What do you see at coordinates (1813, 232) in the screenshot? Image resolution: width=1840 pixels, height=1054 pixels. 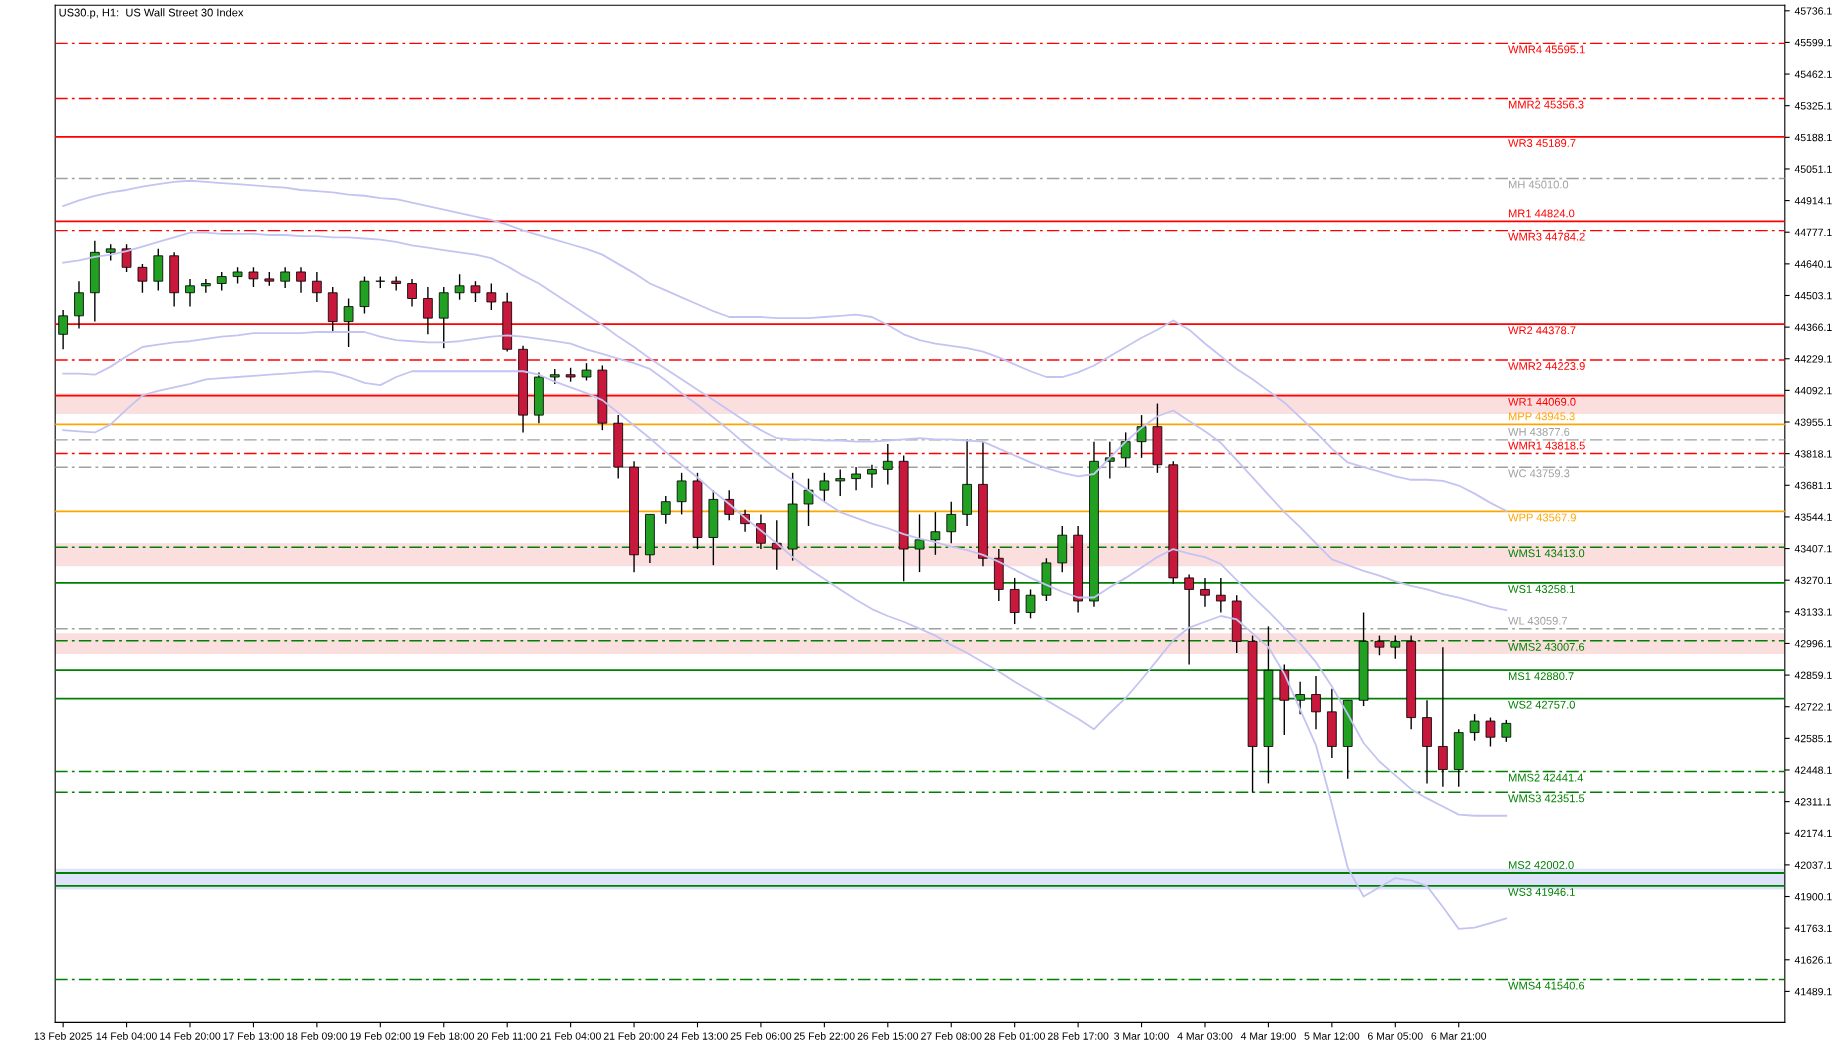 I see `y-tick-label: 44777.1` at bounding box center [1813, 232].